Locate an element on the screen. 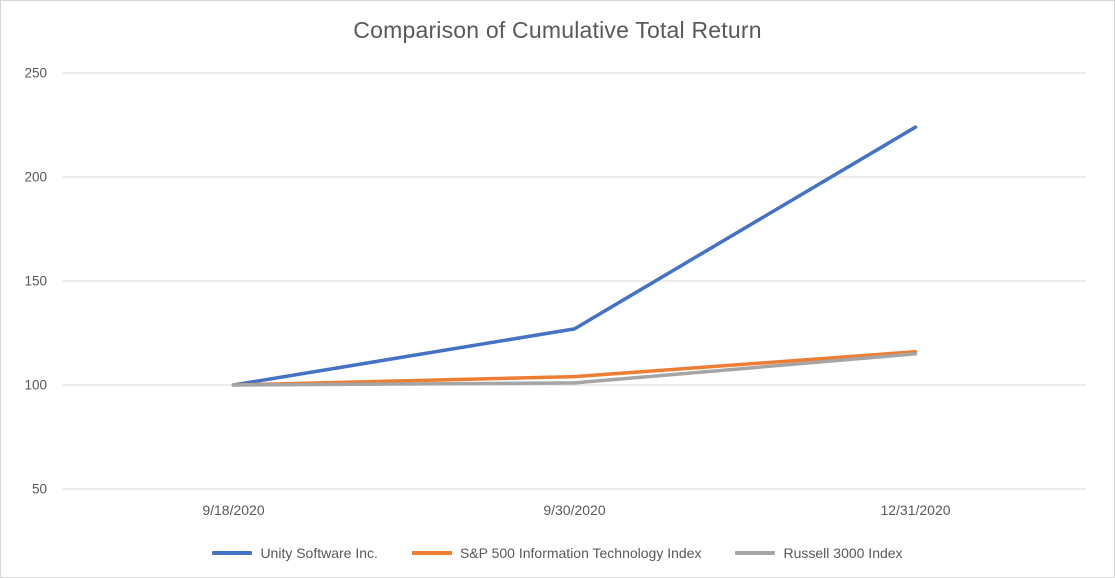 The image size is (1115, 578). legend-item: Unity Software Inc. is located at coordinates (295, 553).